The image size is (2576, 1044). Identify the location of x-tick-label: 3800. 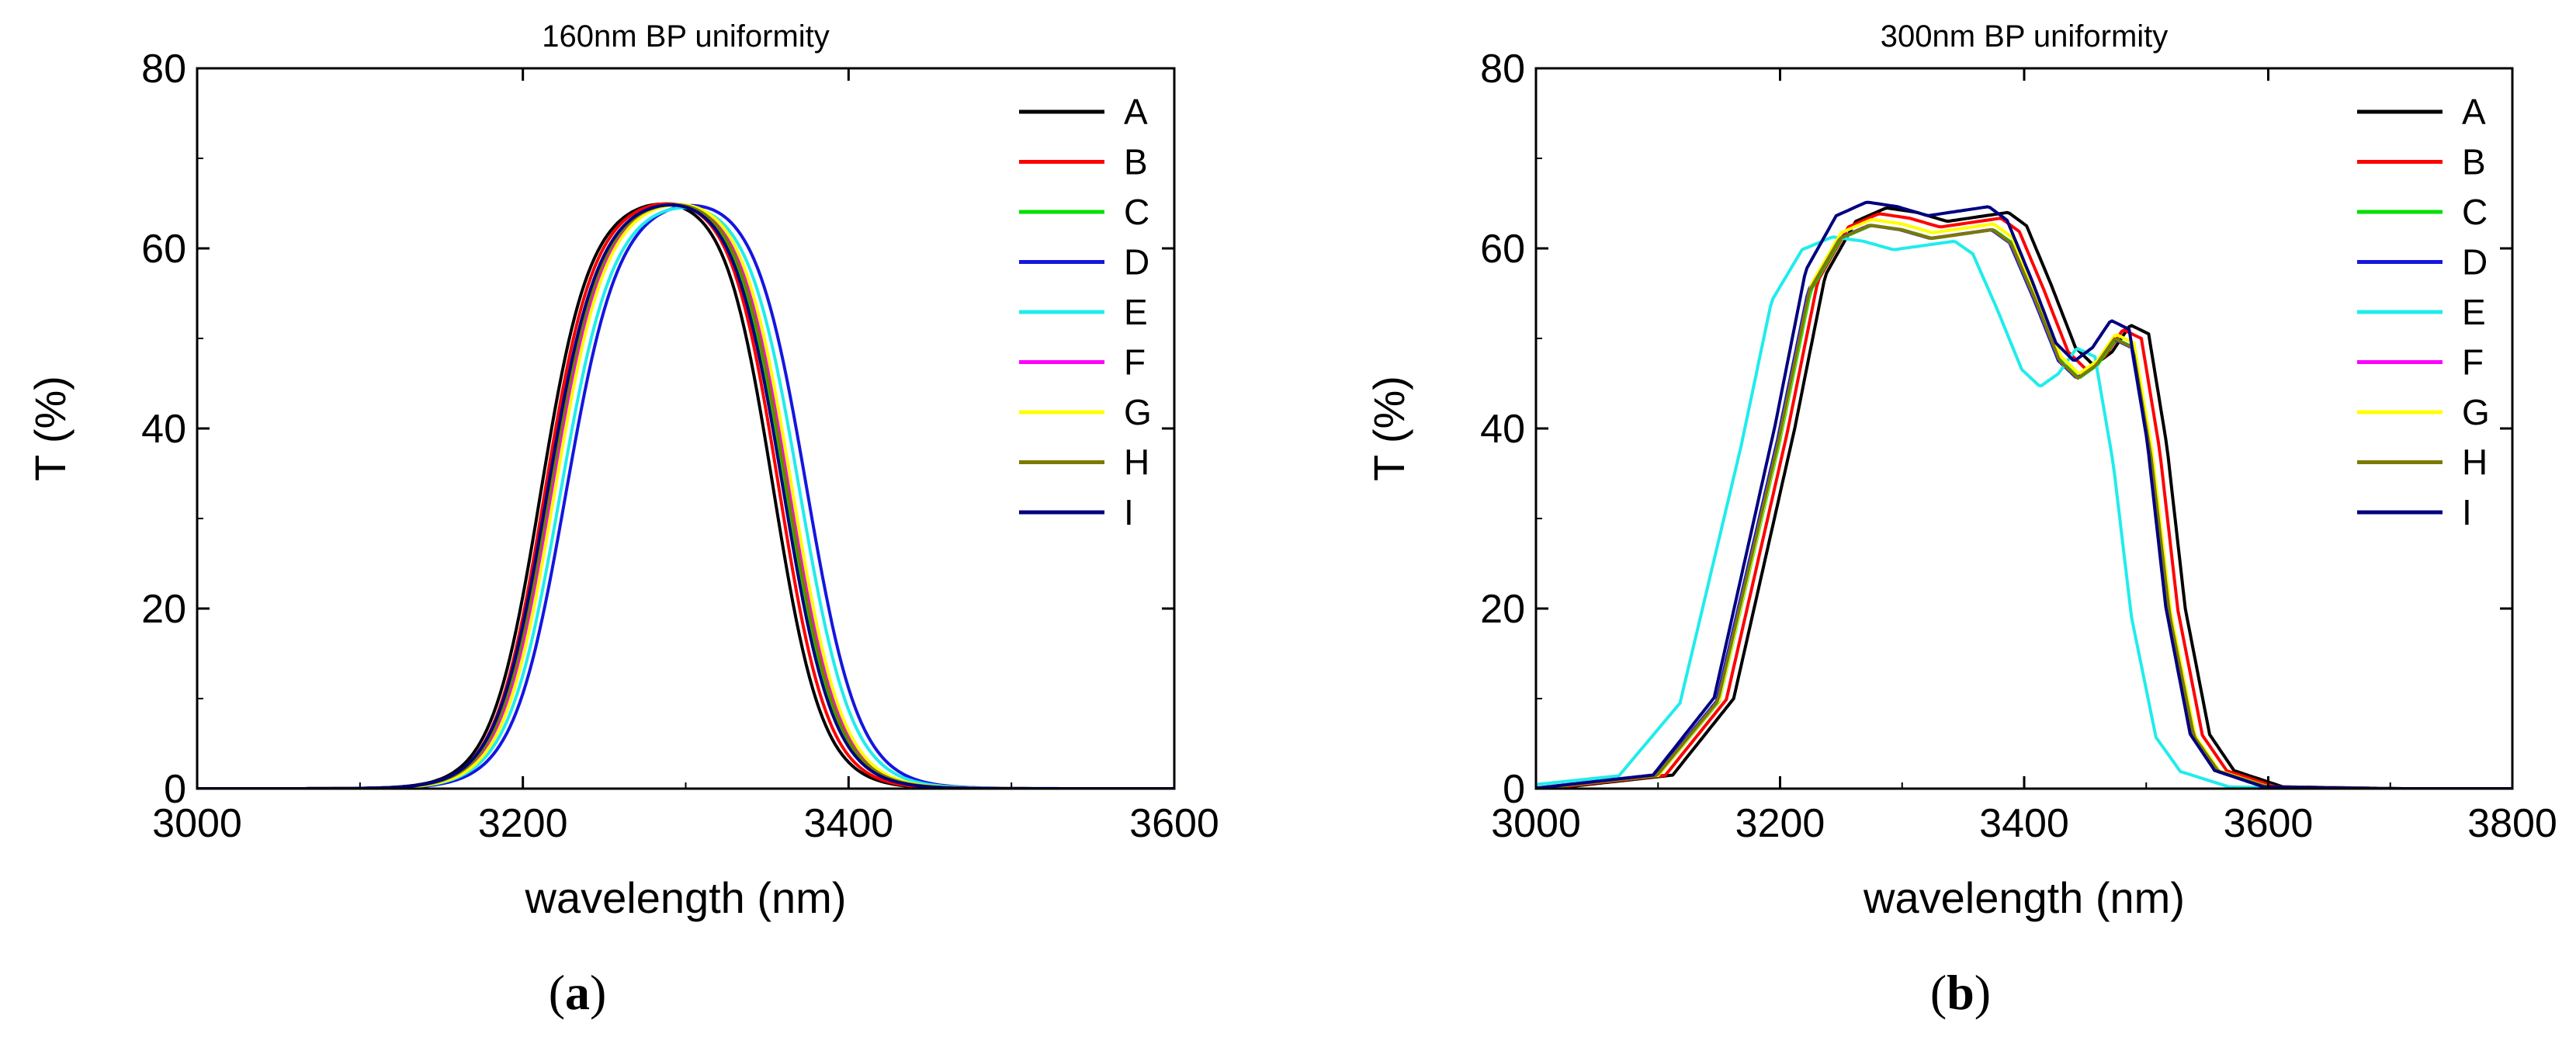
(2512, 824).